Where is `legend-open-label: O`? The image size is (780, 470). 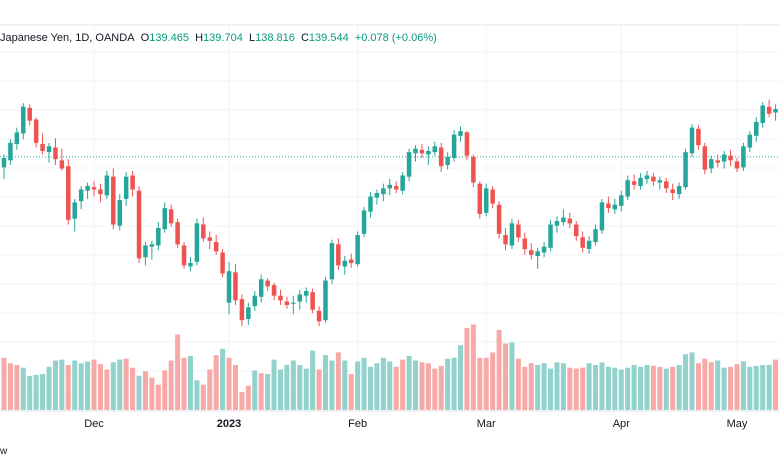
legend-open-label: O is located at coordinates (145, 38).